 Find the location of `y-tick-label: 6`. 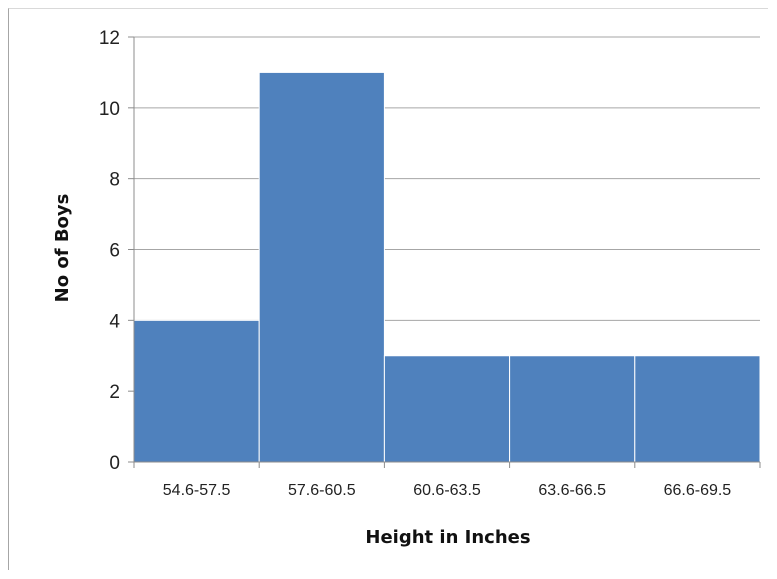

y-tick-label: 6 is located at coordinates (114, 251).